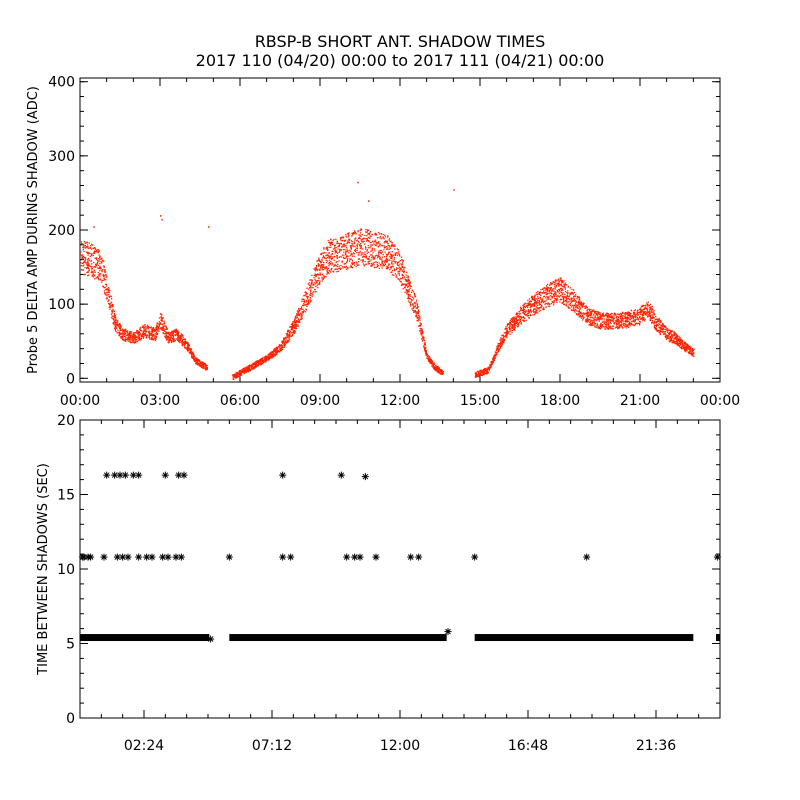 The width and height of the screenshot is (800, 800). I want to click on y-tick-label: 400, so click(61, 83).